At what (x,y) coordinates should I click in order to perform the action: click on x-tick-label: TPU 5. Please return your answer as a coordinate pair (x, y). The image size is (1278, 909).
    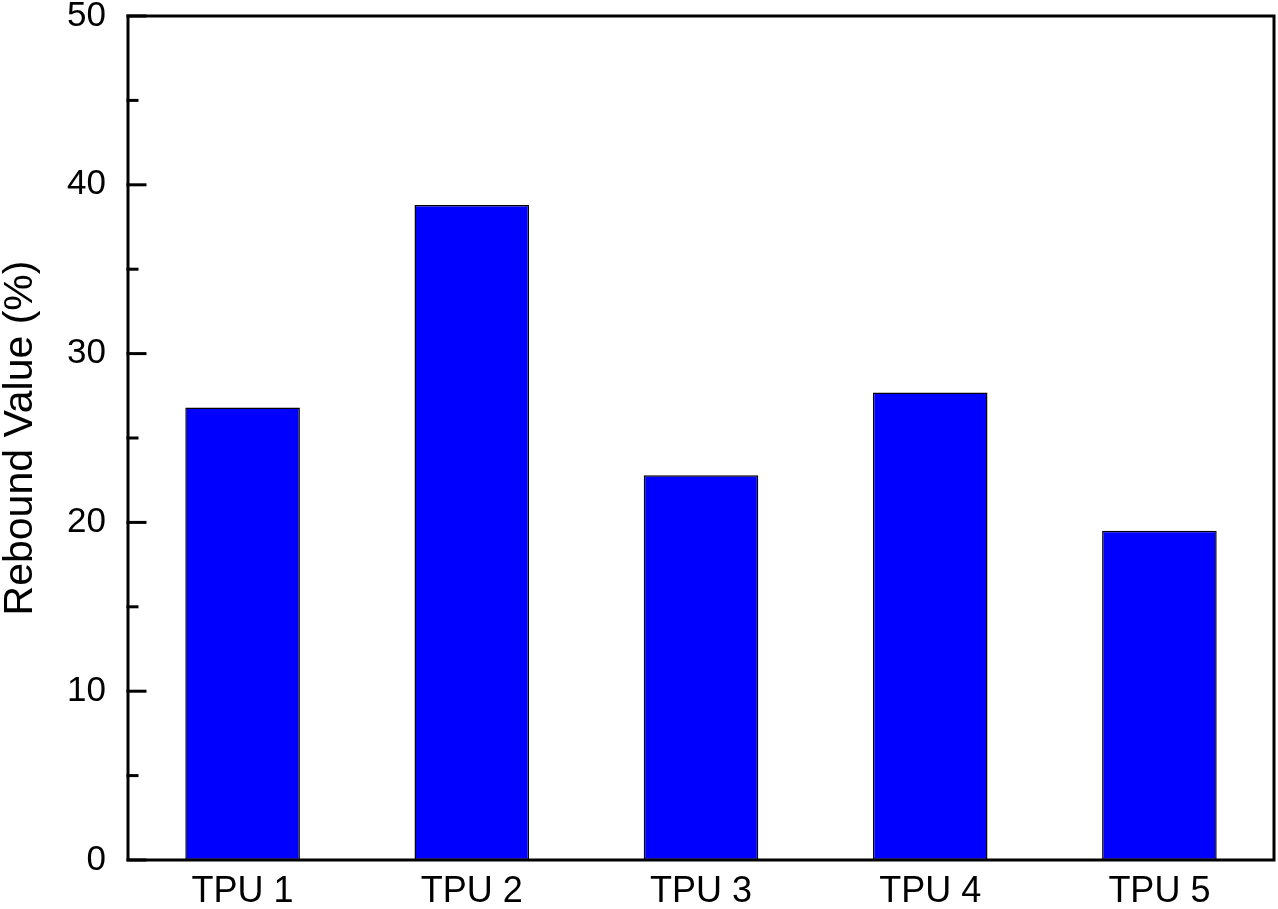
    Looking at the image, I should click on (1159, 888).